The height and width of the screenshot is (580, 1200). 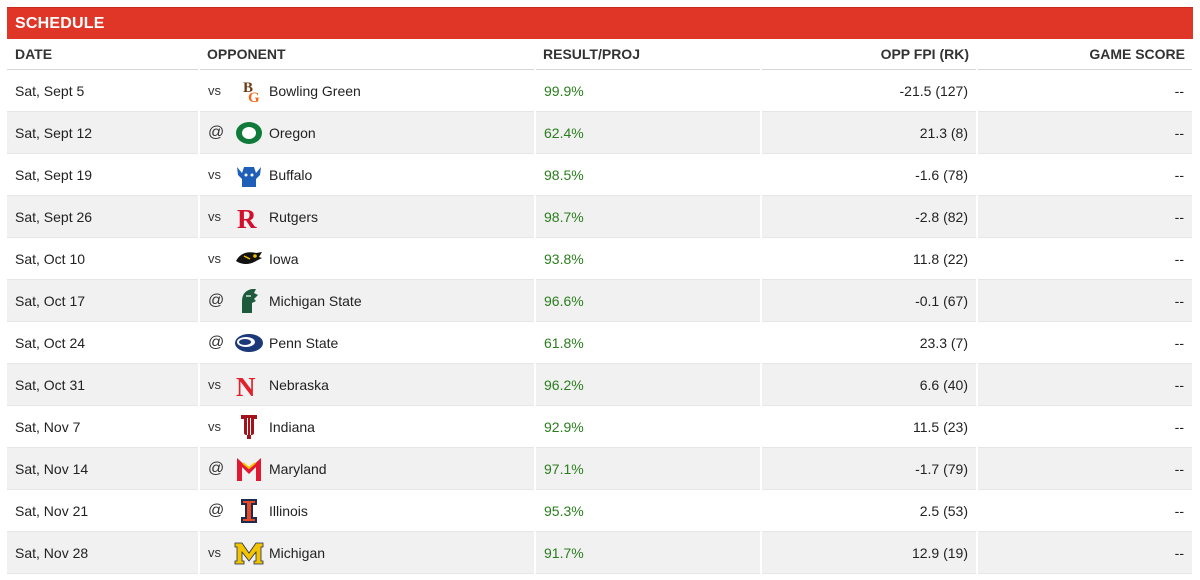 I want to click on table-row: Sat, Sept 12 @ Oregon 62.4% 21.3 (8) --, so click(x=600, y=132).